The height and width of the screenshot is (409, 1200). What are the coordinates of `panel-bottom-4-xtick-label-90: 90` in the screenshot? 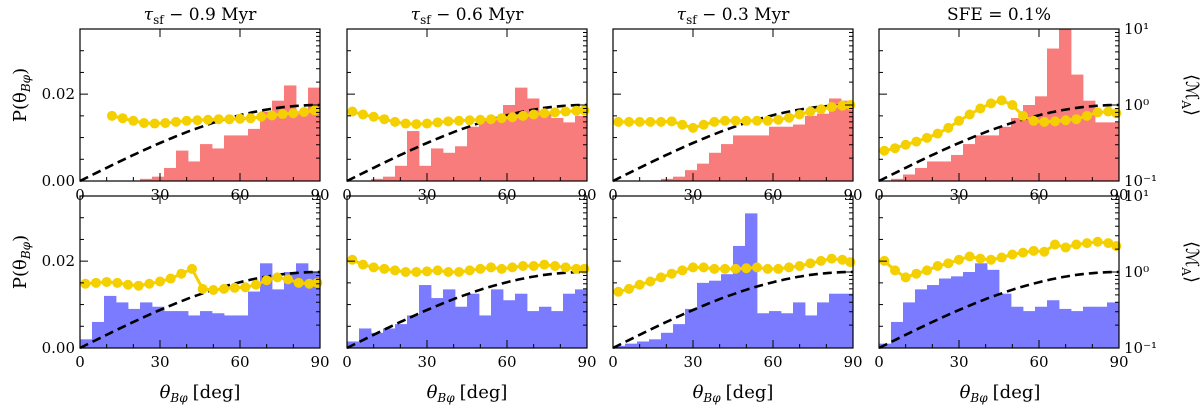 It's located at (1118, 362).